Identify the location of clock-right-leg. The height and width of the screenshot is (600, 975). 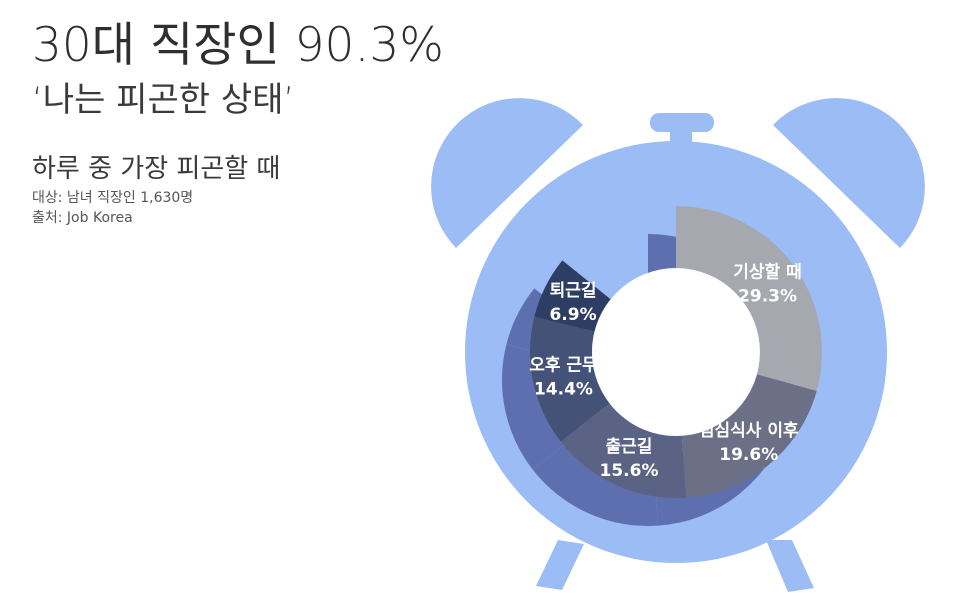
(790, 566).